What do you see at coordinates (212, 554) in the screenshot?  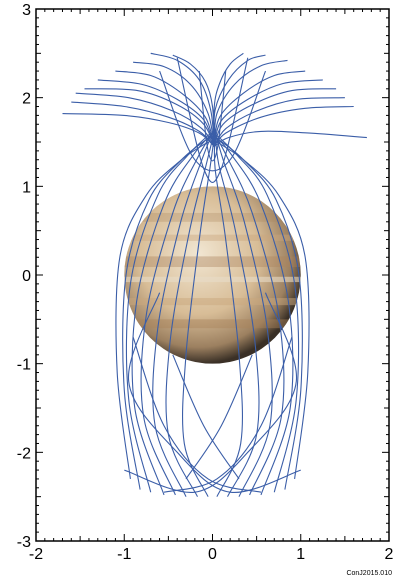 I see `x-tick-label: 0` at bounding box center [212, 554].